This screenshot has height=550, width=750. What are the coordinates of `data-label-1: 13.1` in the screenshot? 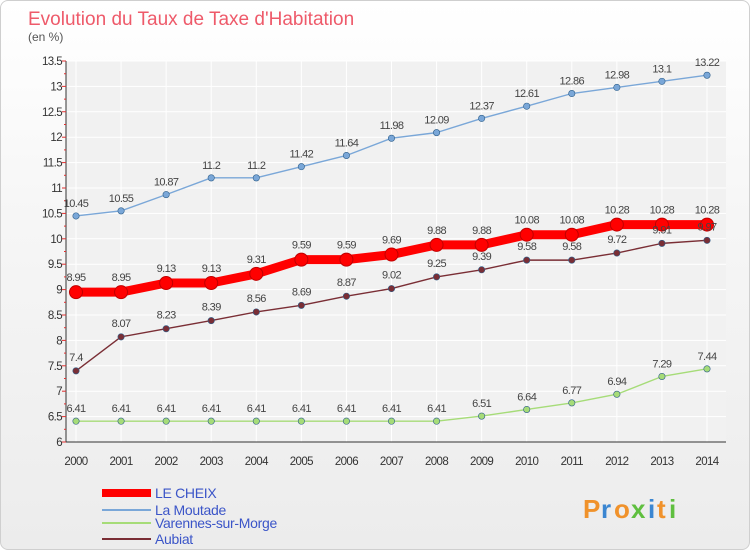 It's located at (661, 69).